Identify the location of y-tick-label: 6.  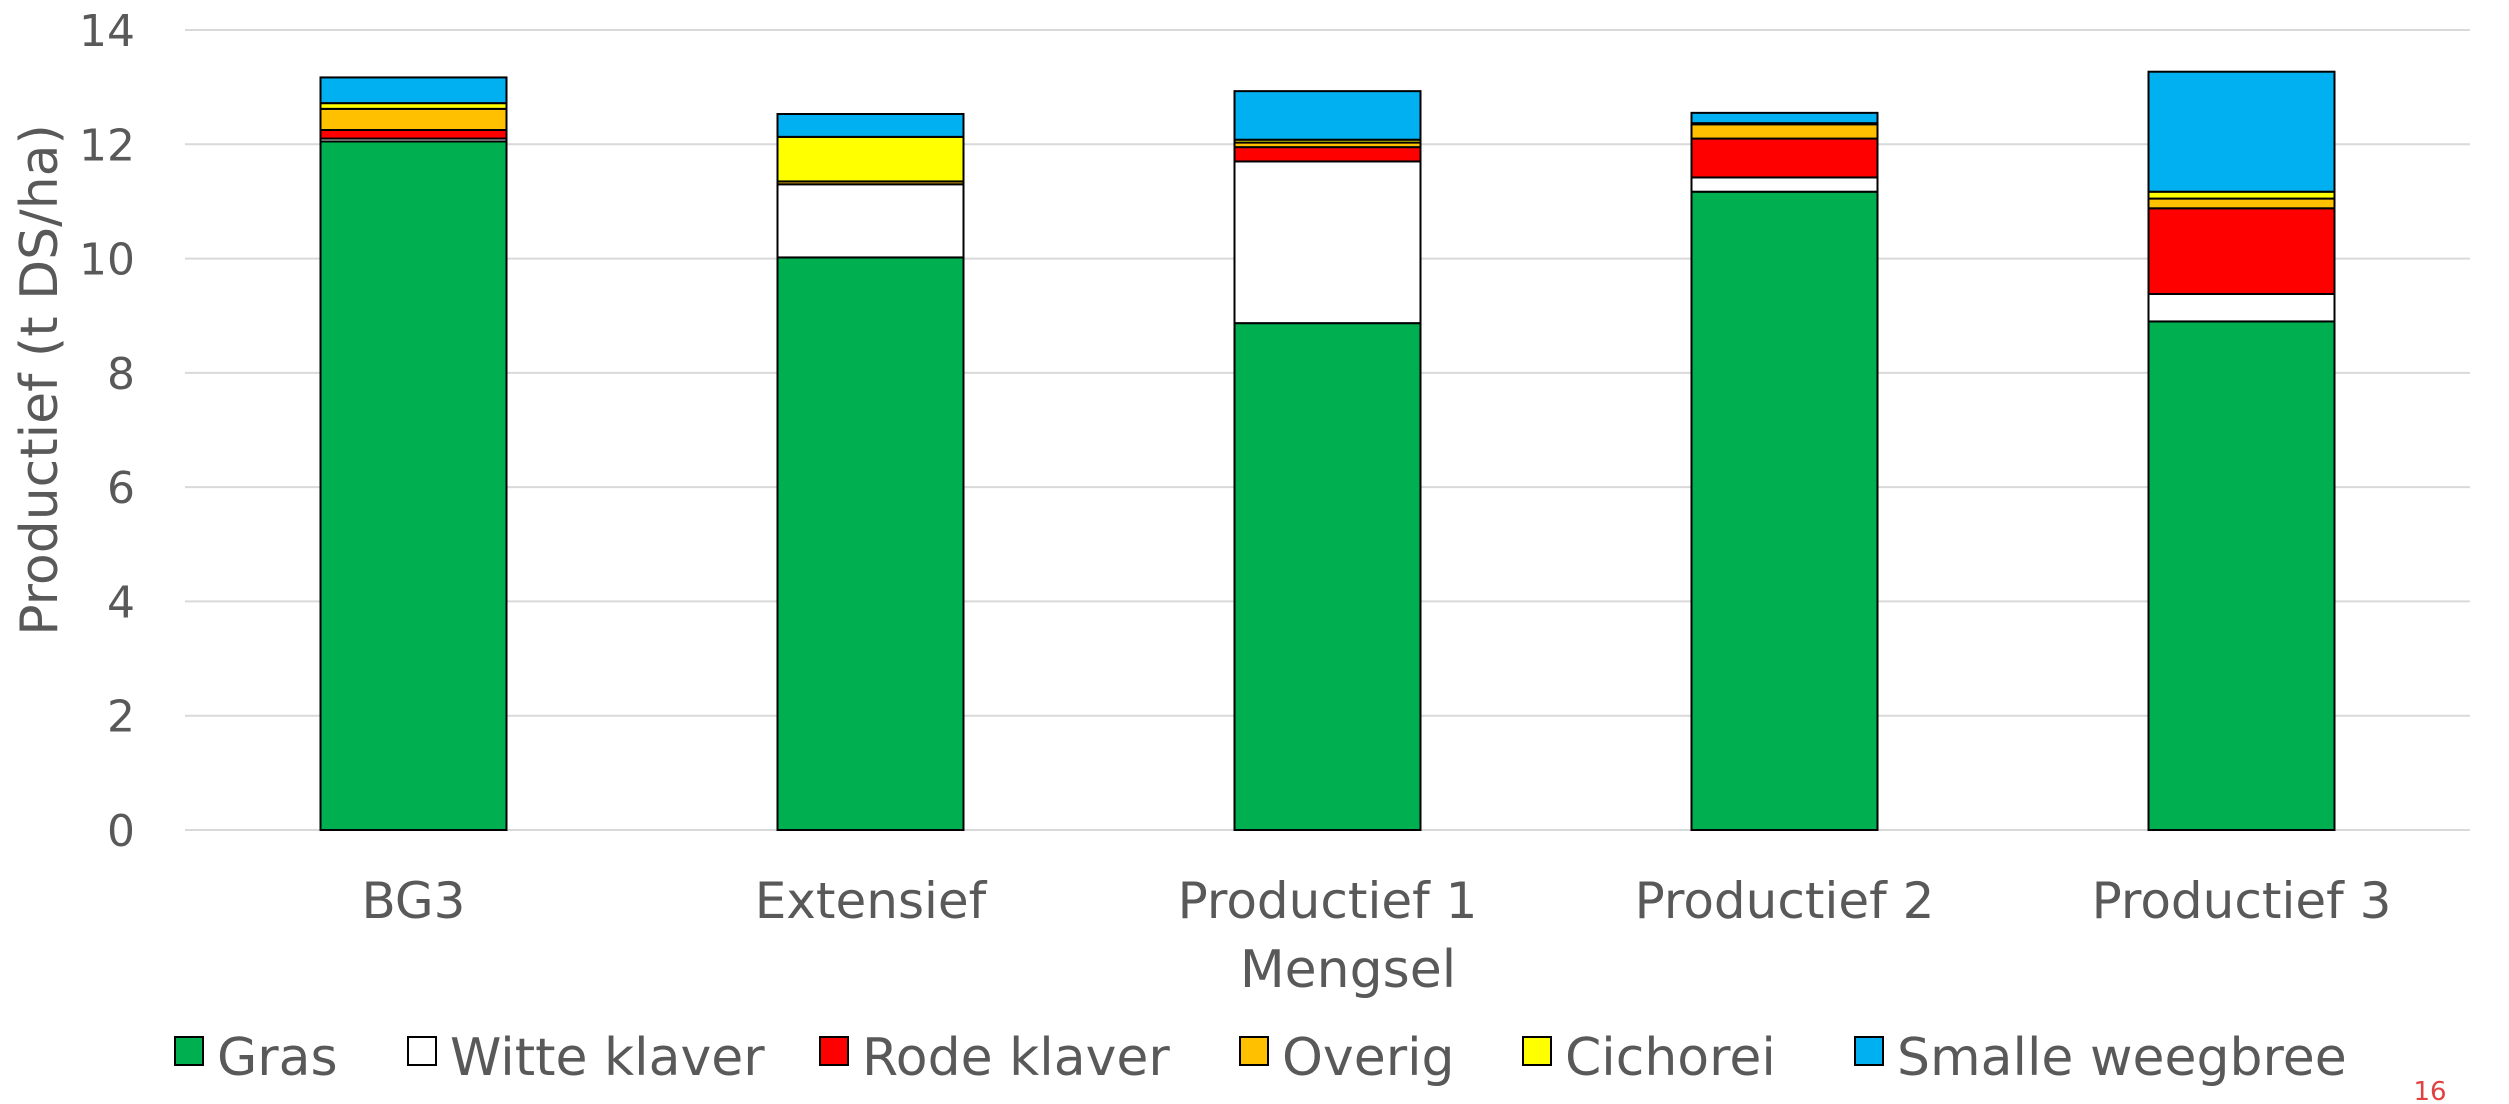
(121, 488).